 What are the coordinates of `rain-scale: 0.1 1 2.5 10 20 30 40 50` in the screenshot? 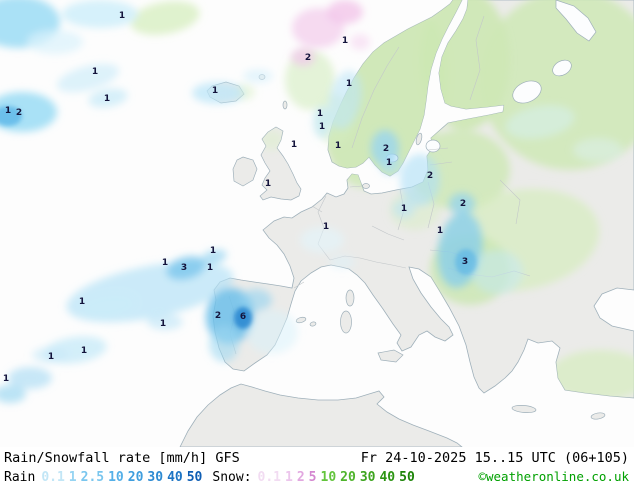 It's located at (121, 477).